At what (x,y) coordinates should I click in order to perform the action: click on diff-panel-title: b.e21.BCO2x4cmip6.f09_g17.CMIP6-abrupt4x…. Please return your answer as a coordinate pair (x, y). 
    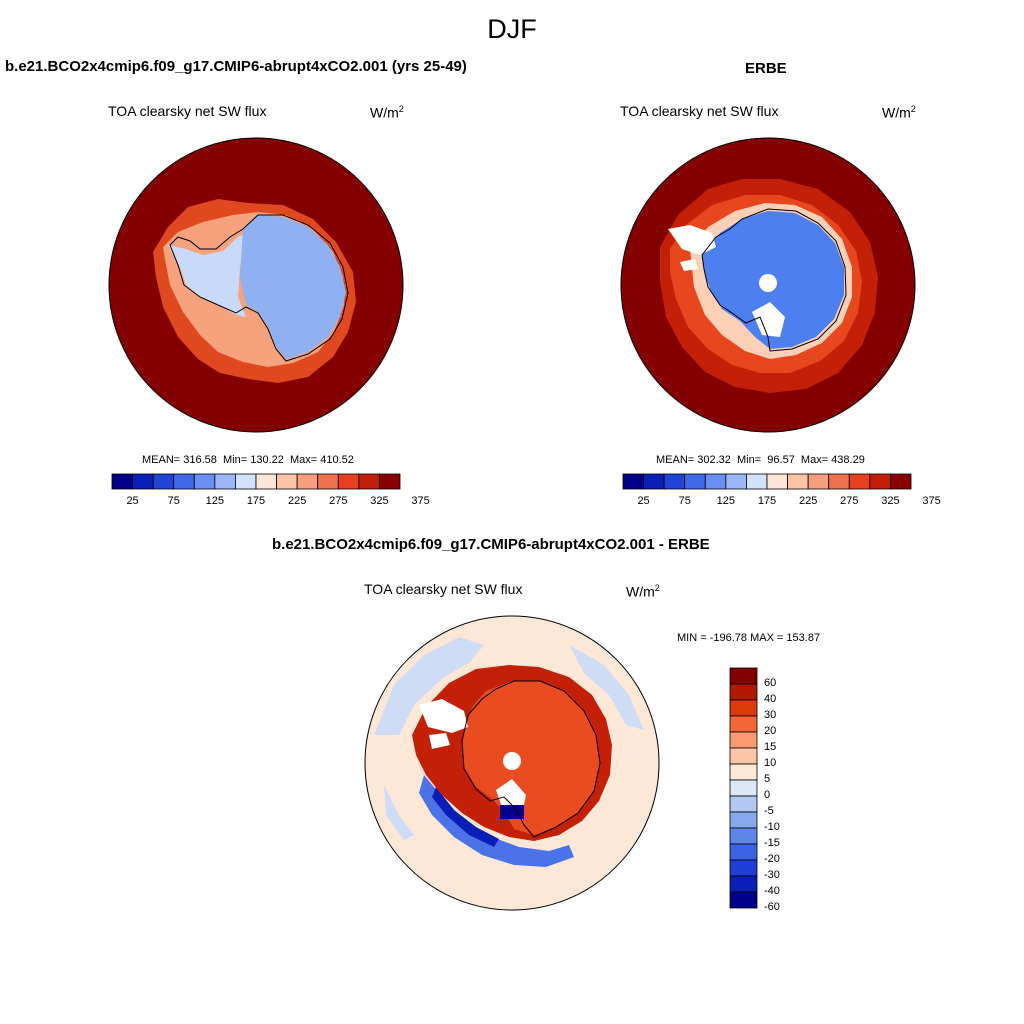
    Looking at the image, I should click on (491, 544).